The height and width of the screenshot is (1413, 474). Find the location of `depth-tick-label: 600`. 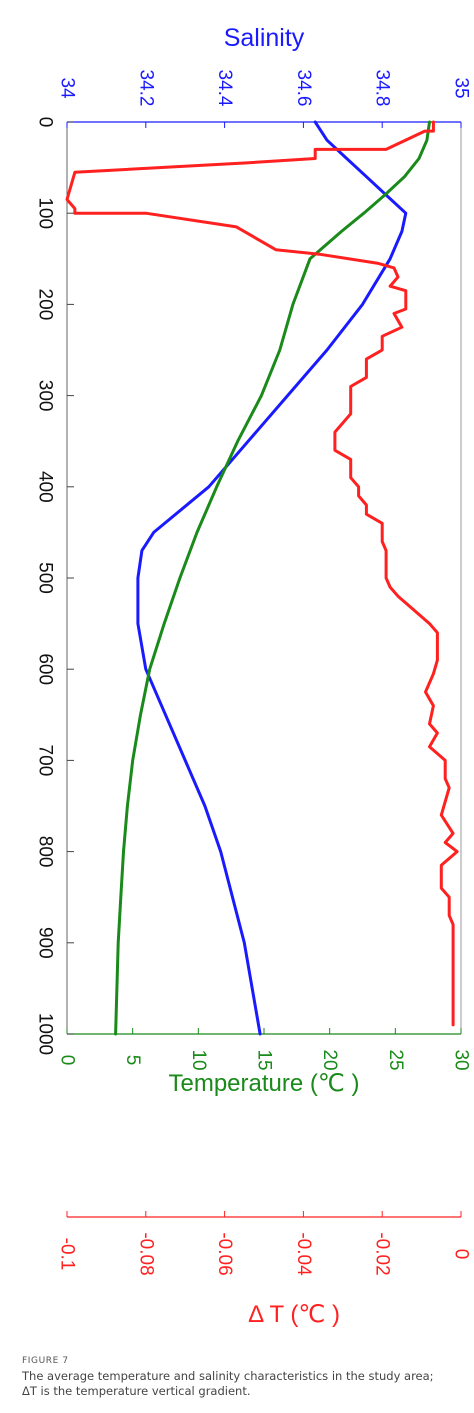

depth-tick-label: 600 is located at coordinates (45, 669).